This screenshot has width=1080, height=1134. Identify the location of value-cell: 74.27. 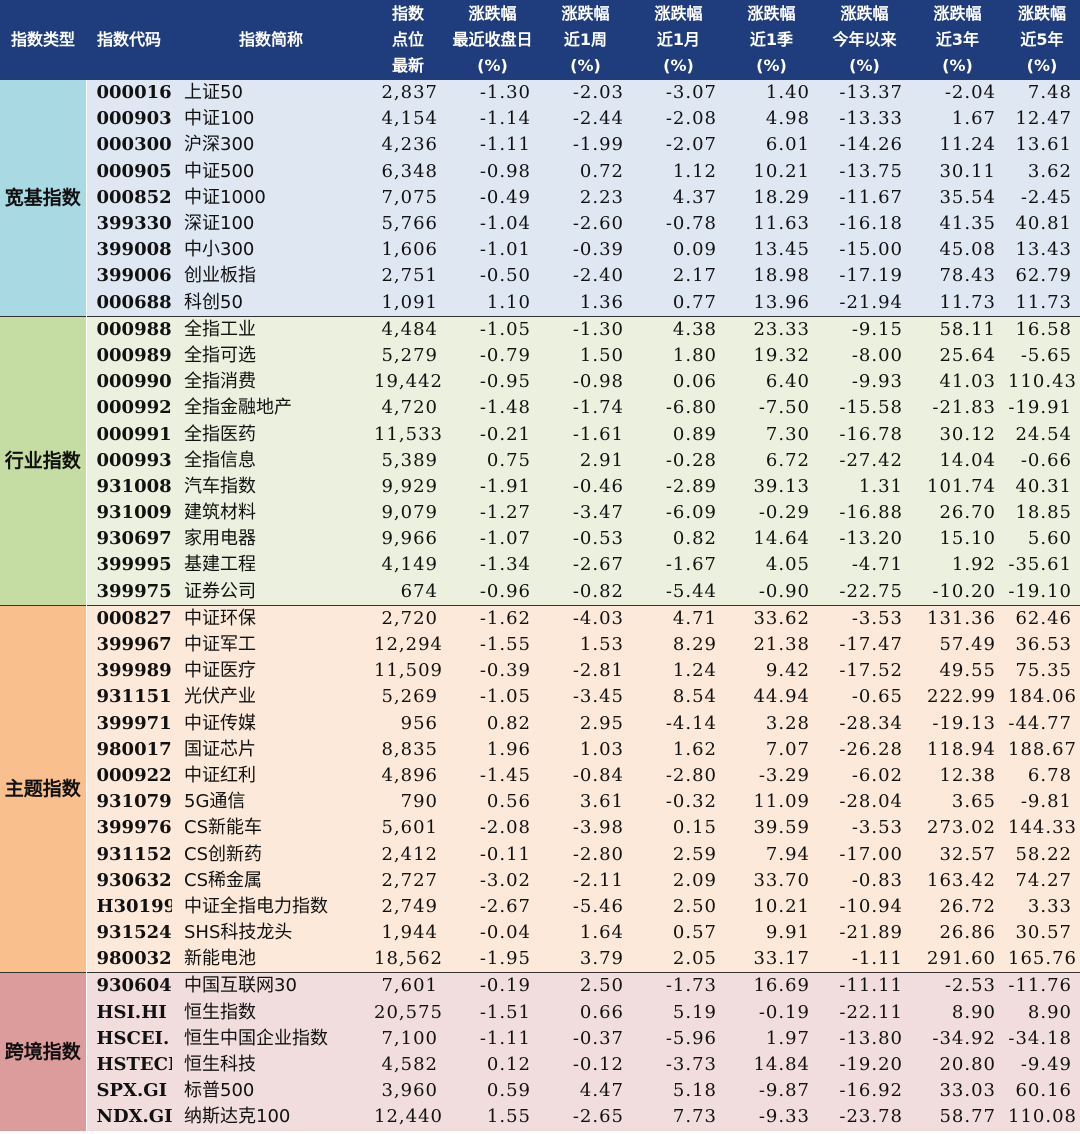
(1042, 880).